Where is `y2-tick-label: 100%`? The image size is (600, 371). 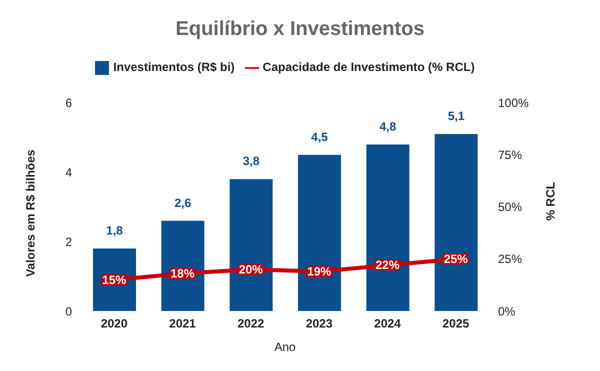
y2-tick-label: 100% is located at coordinates (514, 103).